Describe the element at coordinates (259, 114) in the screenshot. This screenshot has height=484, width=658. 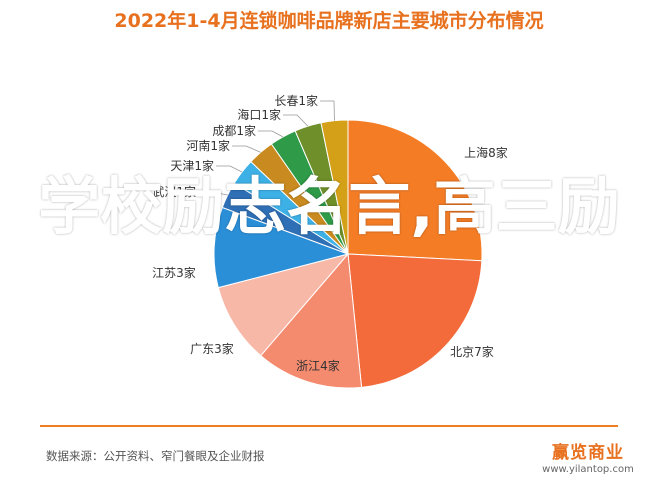
I see `slice-label: 海口1家` at that location.